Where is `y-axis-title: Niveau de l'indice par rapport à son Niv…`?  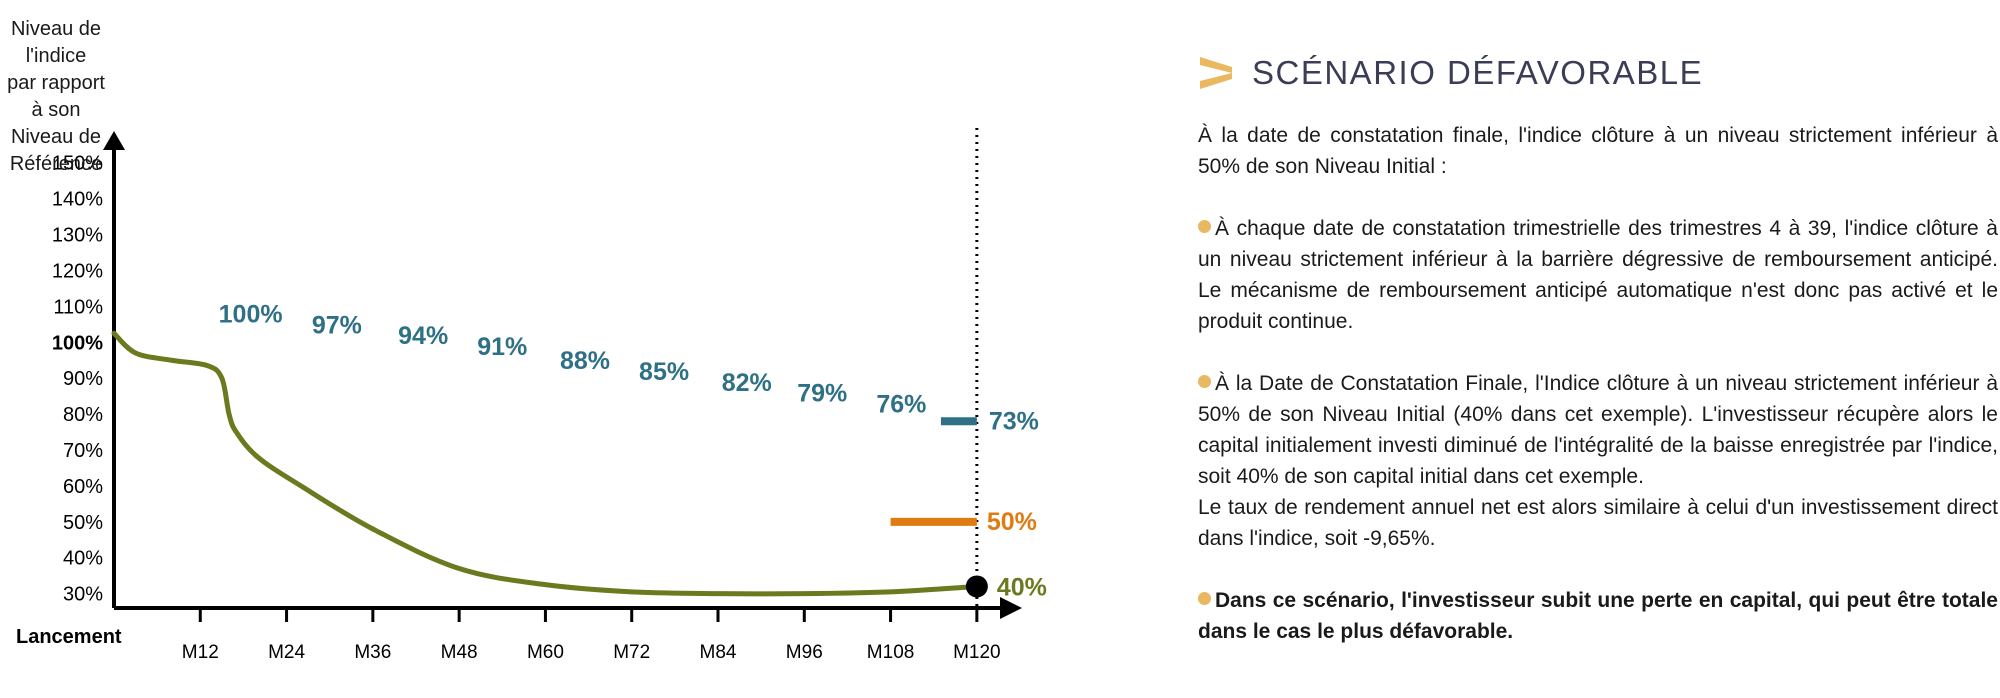
y-axis-title: Niveau de l'indice par rapport à son Niv… is located at coordinates (56, 97).